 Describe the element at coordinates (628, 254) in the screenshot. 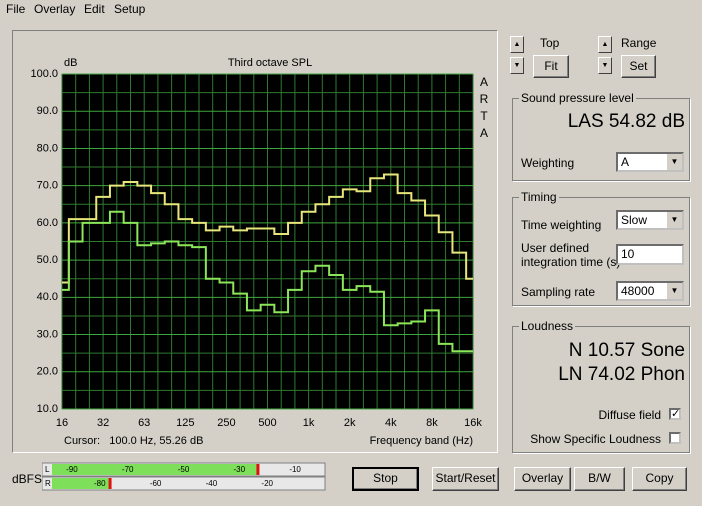

I see `input-value: 10` at that location.